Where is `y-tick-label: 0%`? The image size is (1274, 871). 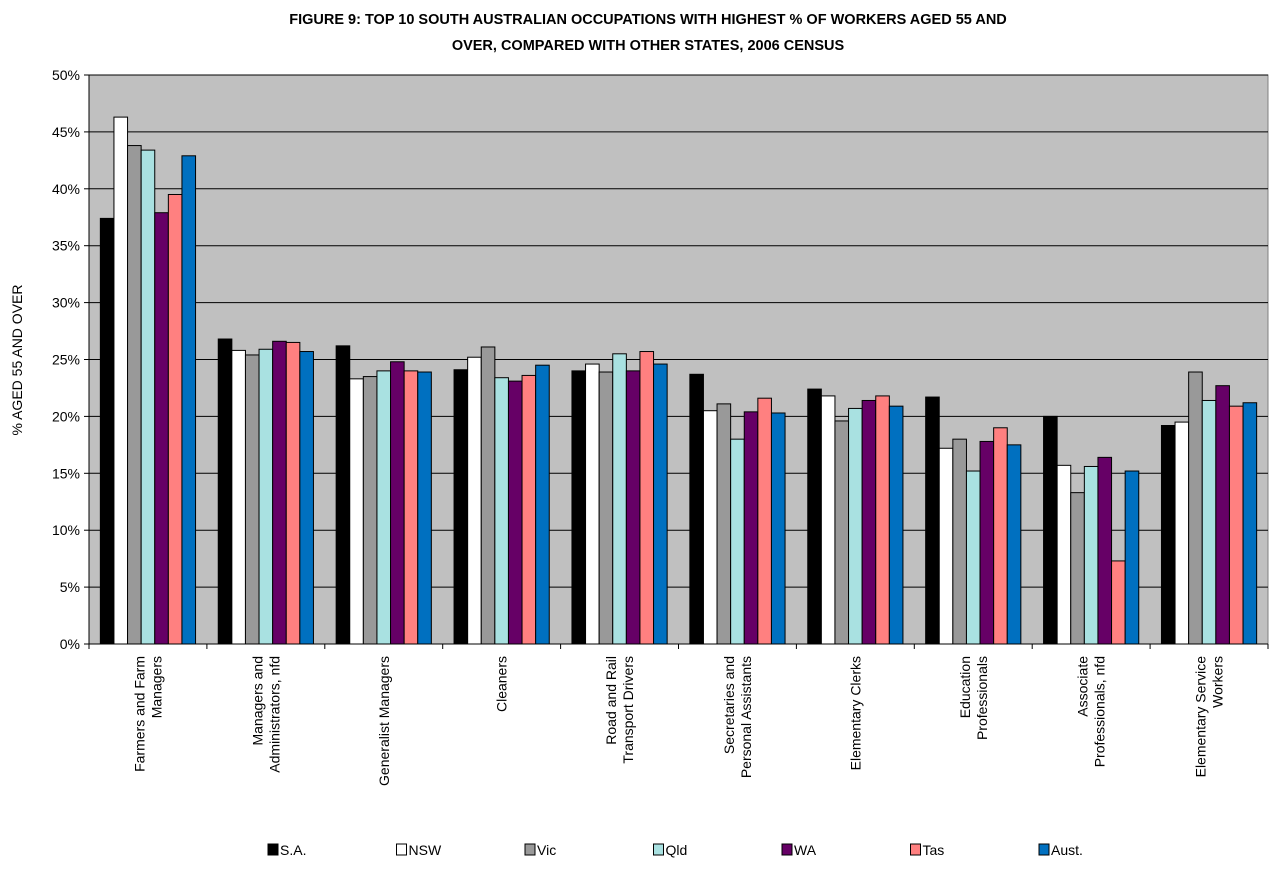
y-tick-label: 0% is located at coordinates (70, 644).